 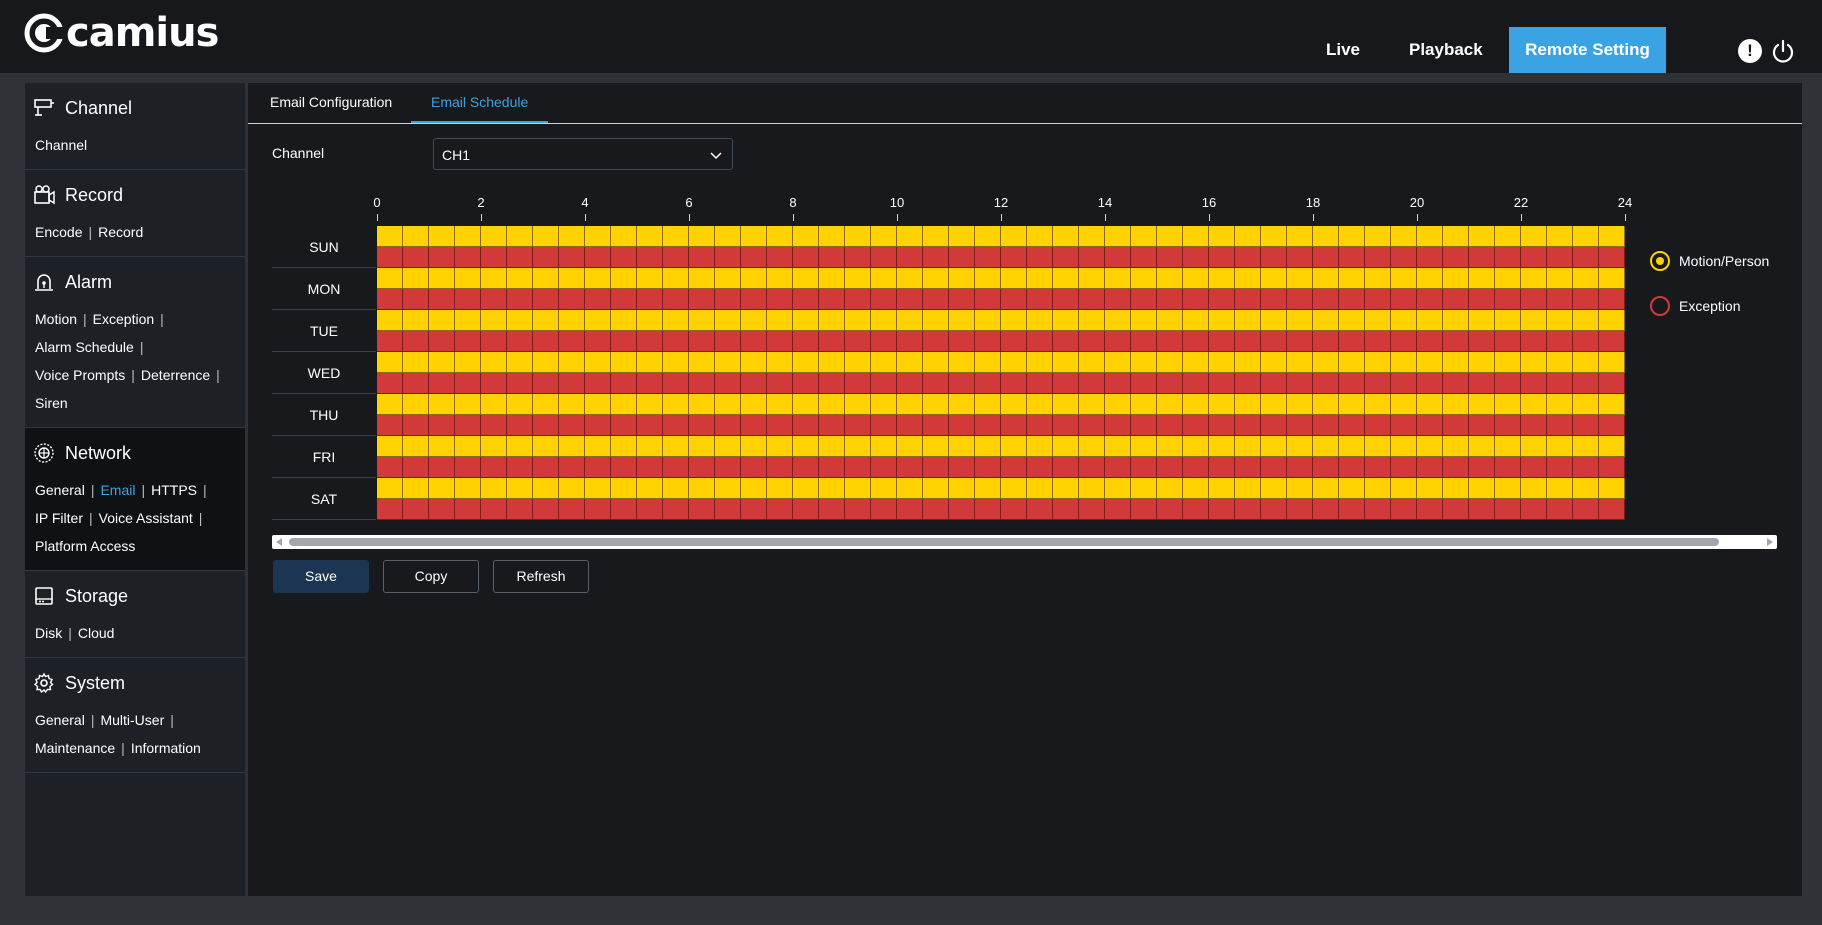 I want to click on alert-icon: !, so click(x=1750, y=51).